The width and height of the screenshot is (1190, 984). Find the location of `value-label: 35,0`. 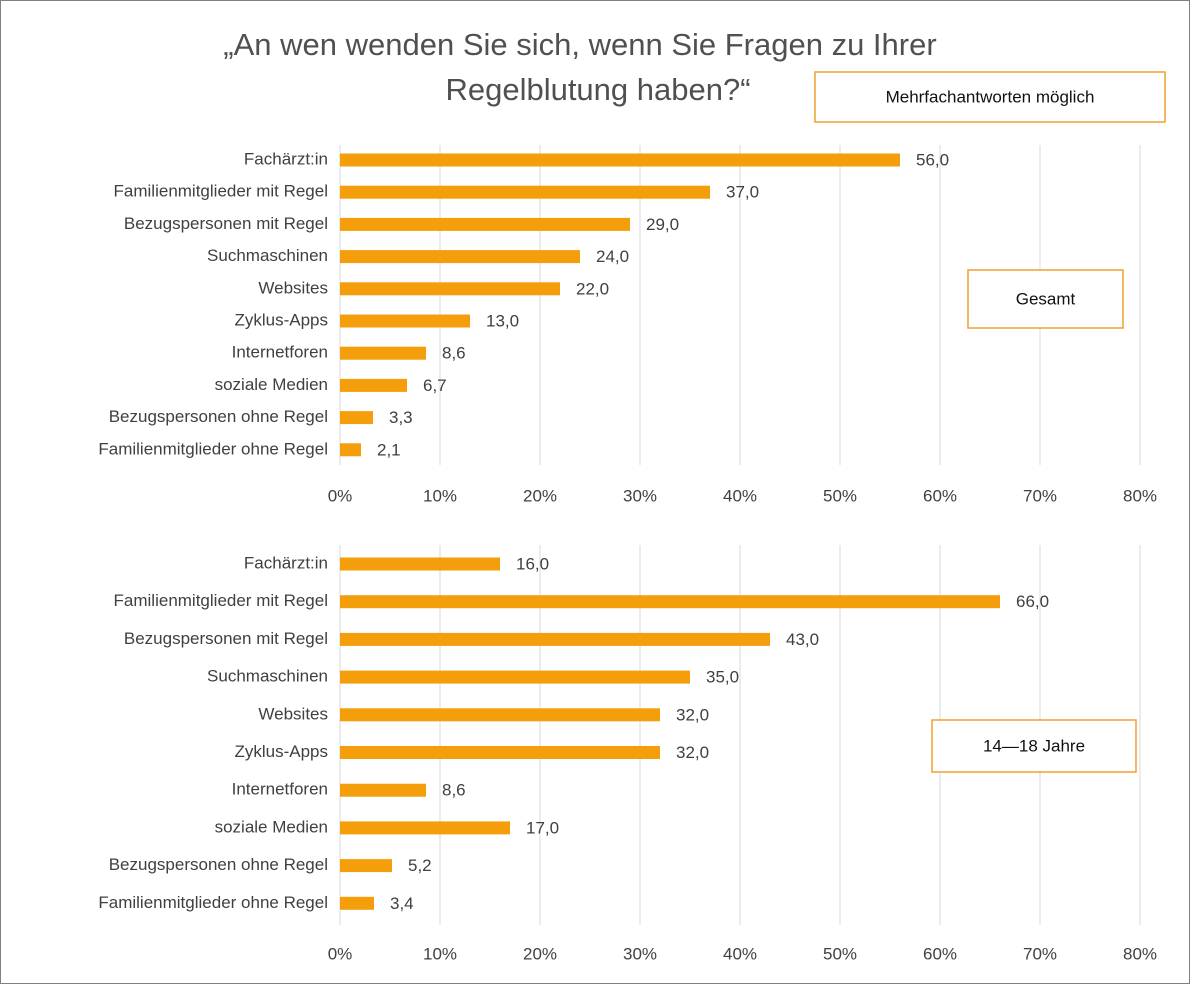

value-label: 35,0 is located at coordinates (722, 677).